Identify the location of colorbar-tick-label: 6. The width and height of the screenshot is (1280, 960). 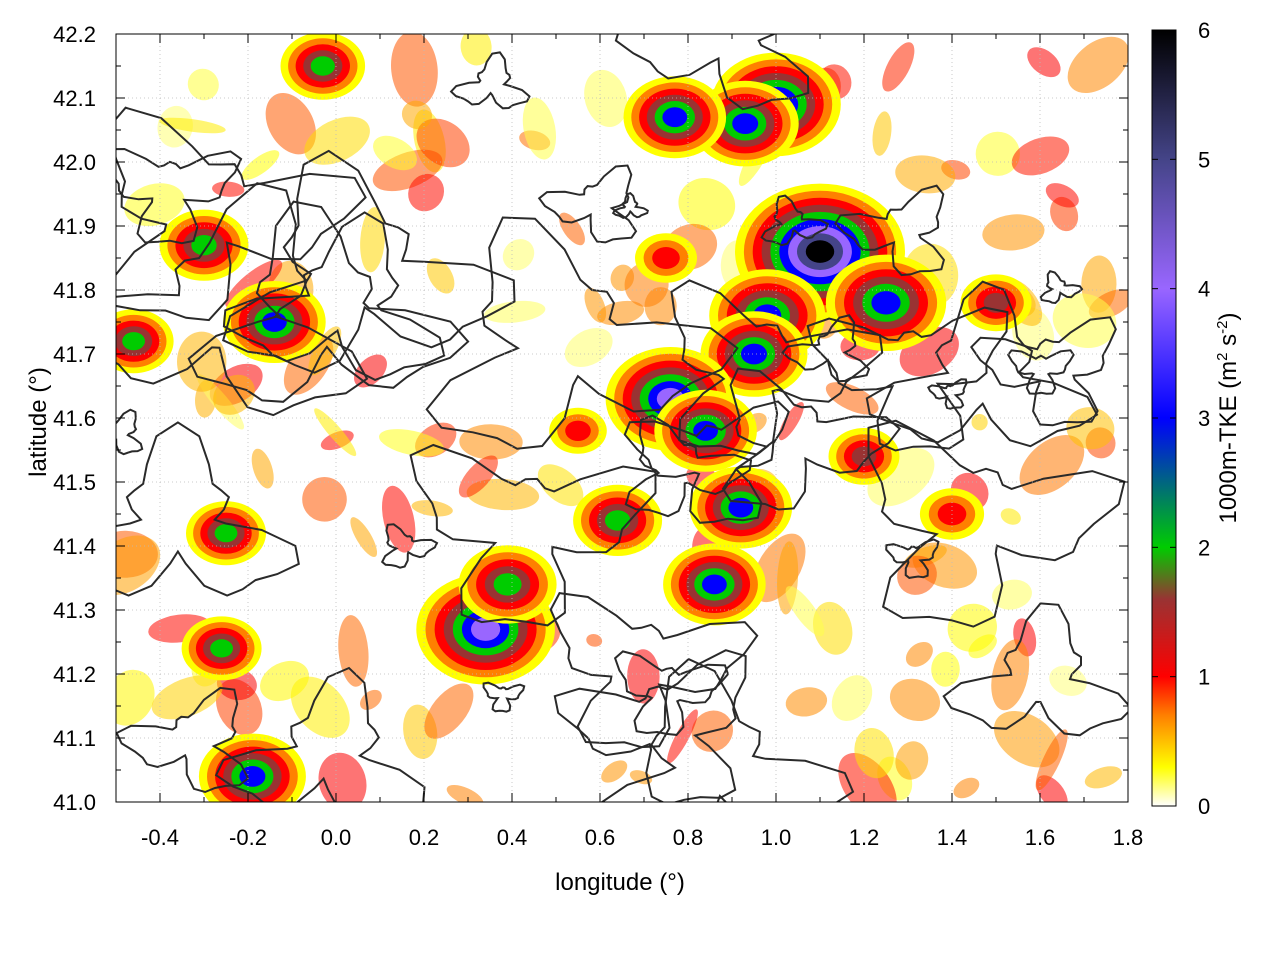
(1204, 30).